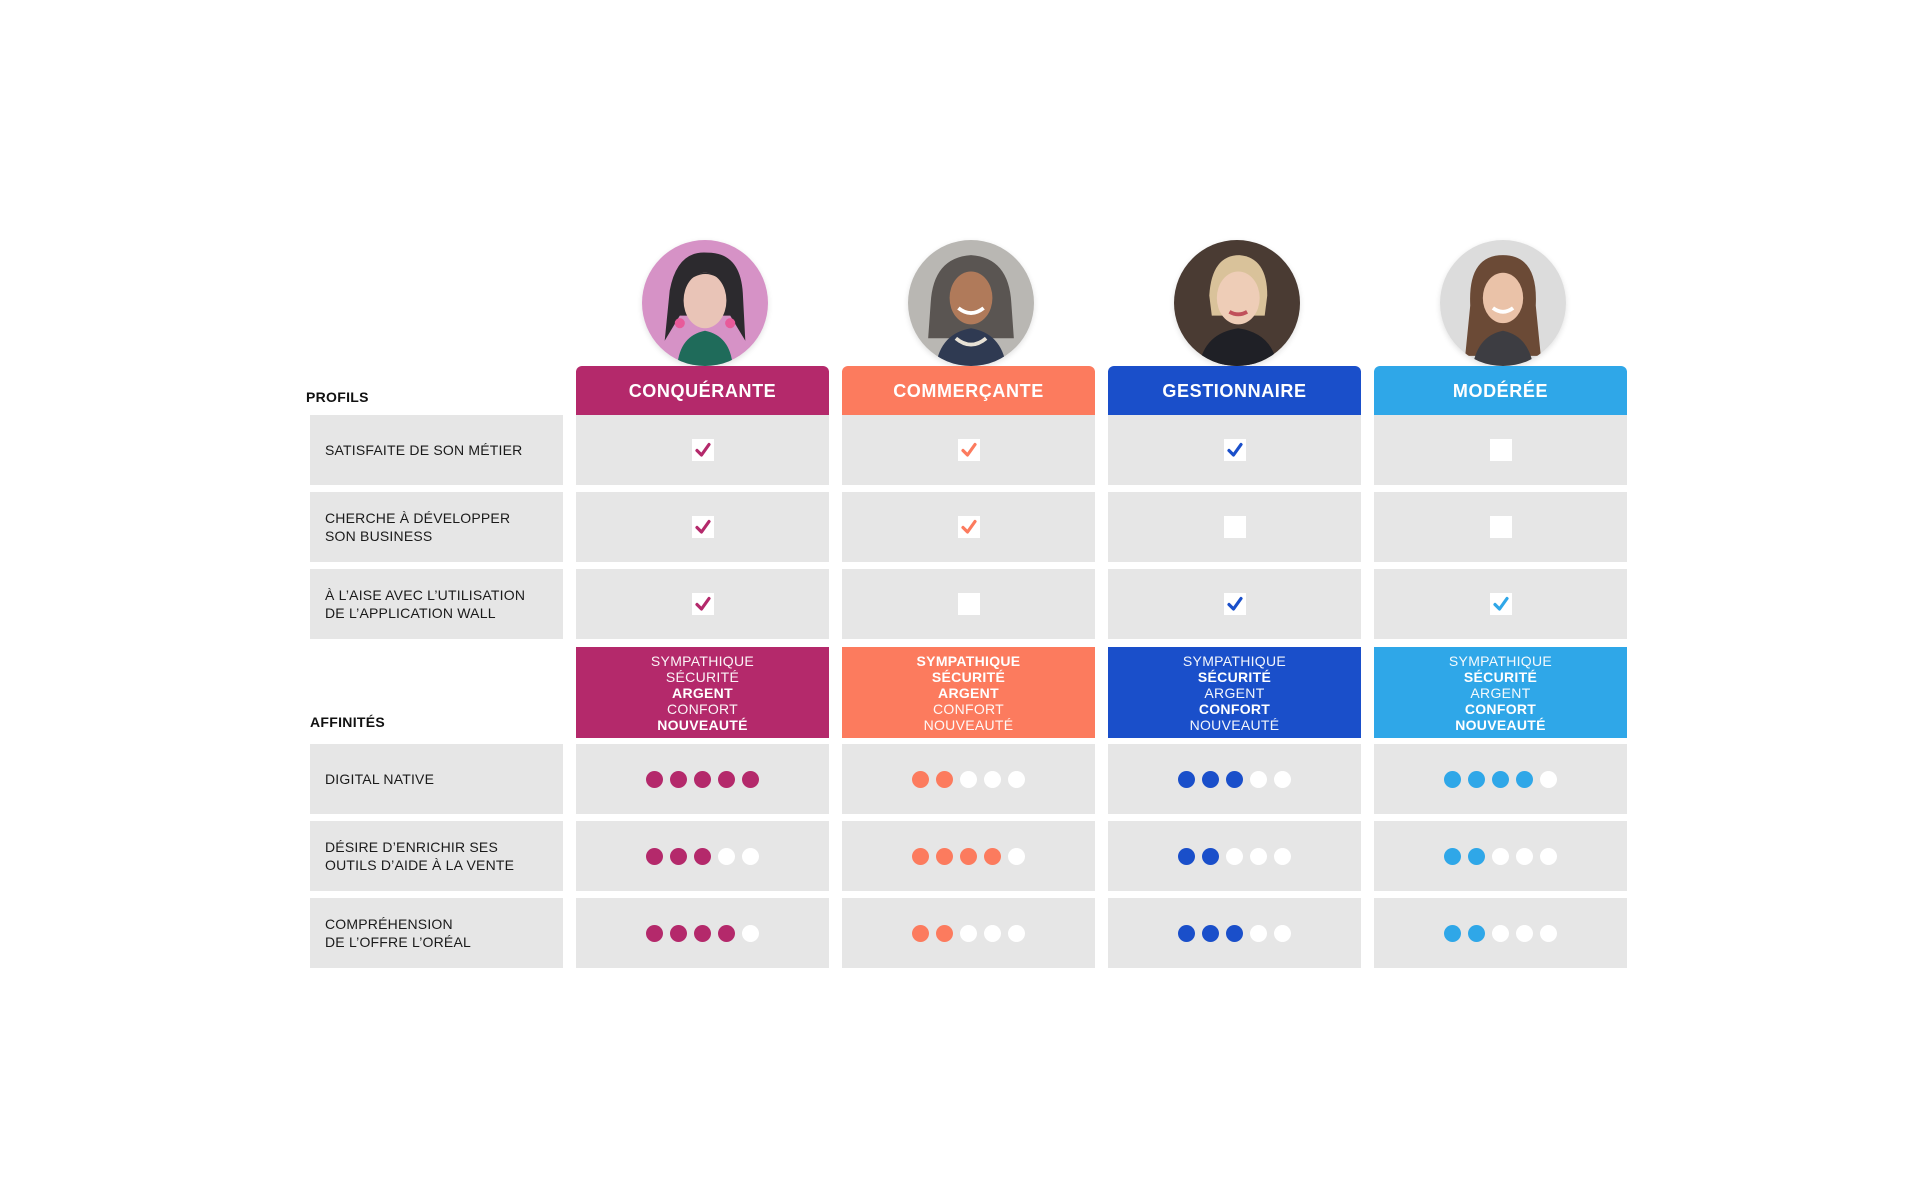 The height and width of the screenshot is (1200, 1920). I want to click on avatar-conquerante, so click(705, 303).